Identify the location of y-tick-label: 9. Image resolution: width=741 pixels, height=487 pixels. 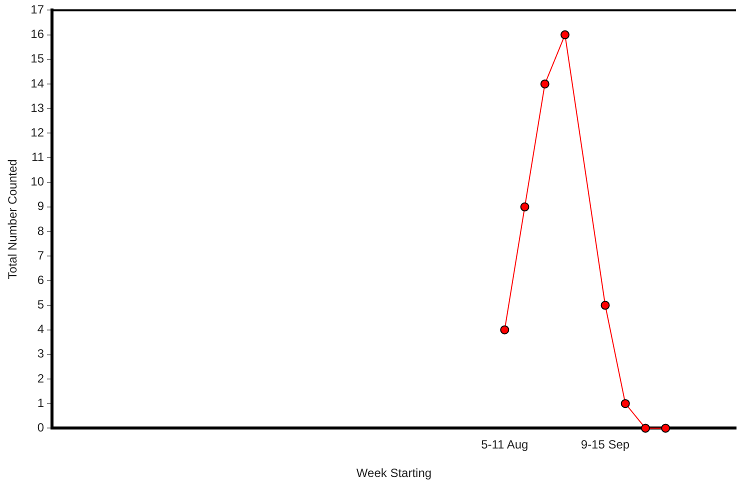
(40, 206).